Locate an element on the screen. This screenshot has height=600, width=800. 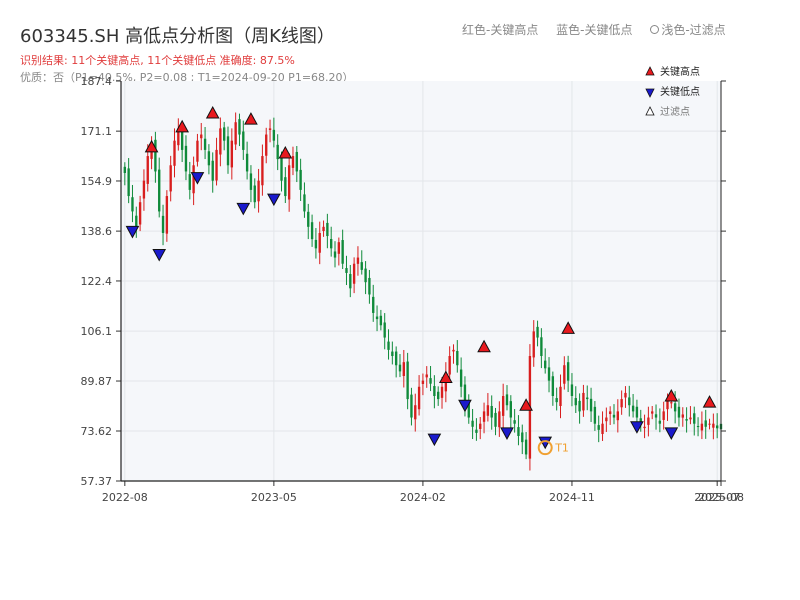
legend-filtered-marker is located at coordinates (650, 111).